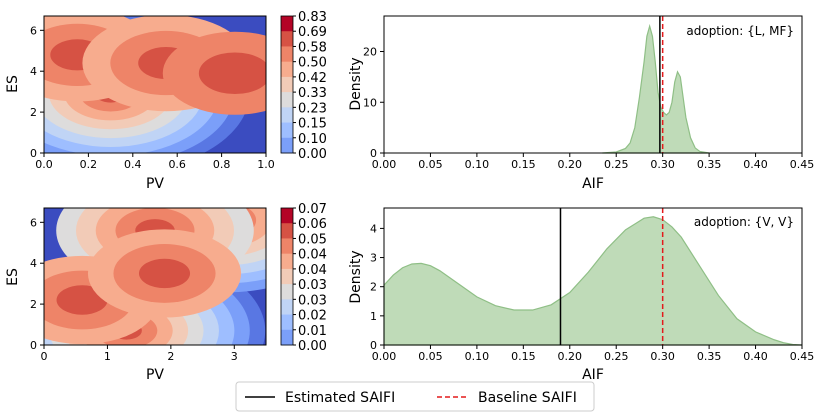 This screenshot has height=415, width=830. What do you see at coordinates (312, 93) in the screenshot?
I see `colorbar-tick-label: 0.33` at bounding box center [312, 93].